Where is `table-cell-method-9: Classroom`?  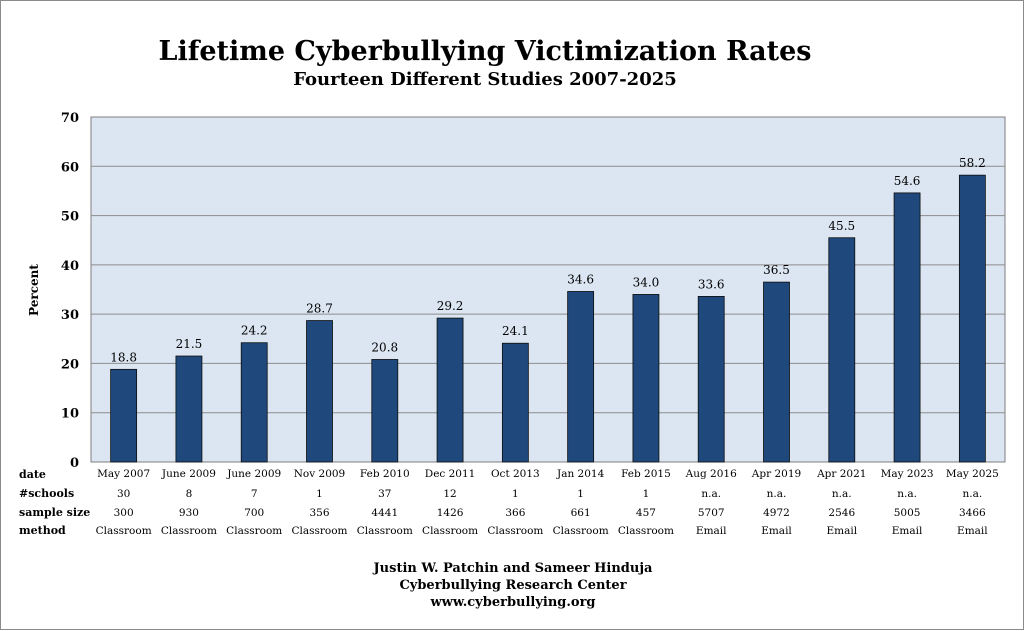 table-cell-method-9: Classroom is located at coordinates (646, 531).